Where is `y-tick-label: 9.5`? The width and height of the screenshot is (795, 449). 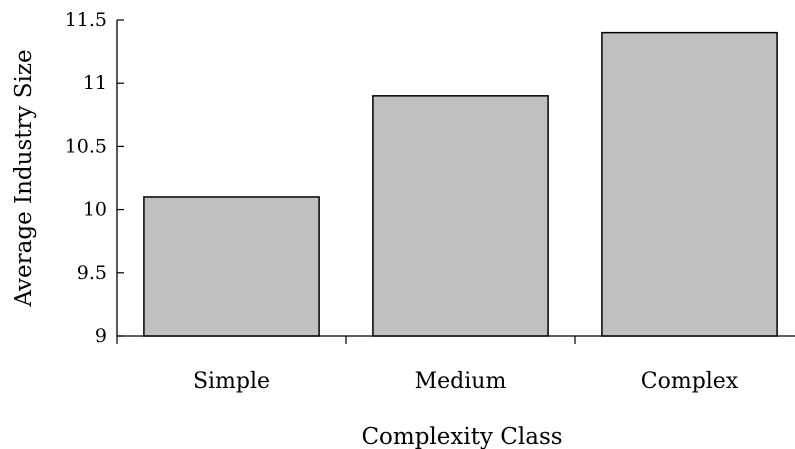 y-tick-label: 9.5 is located at coordinates (92, 273).